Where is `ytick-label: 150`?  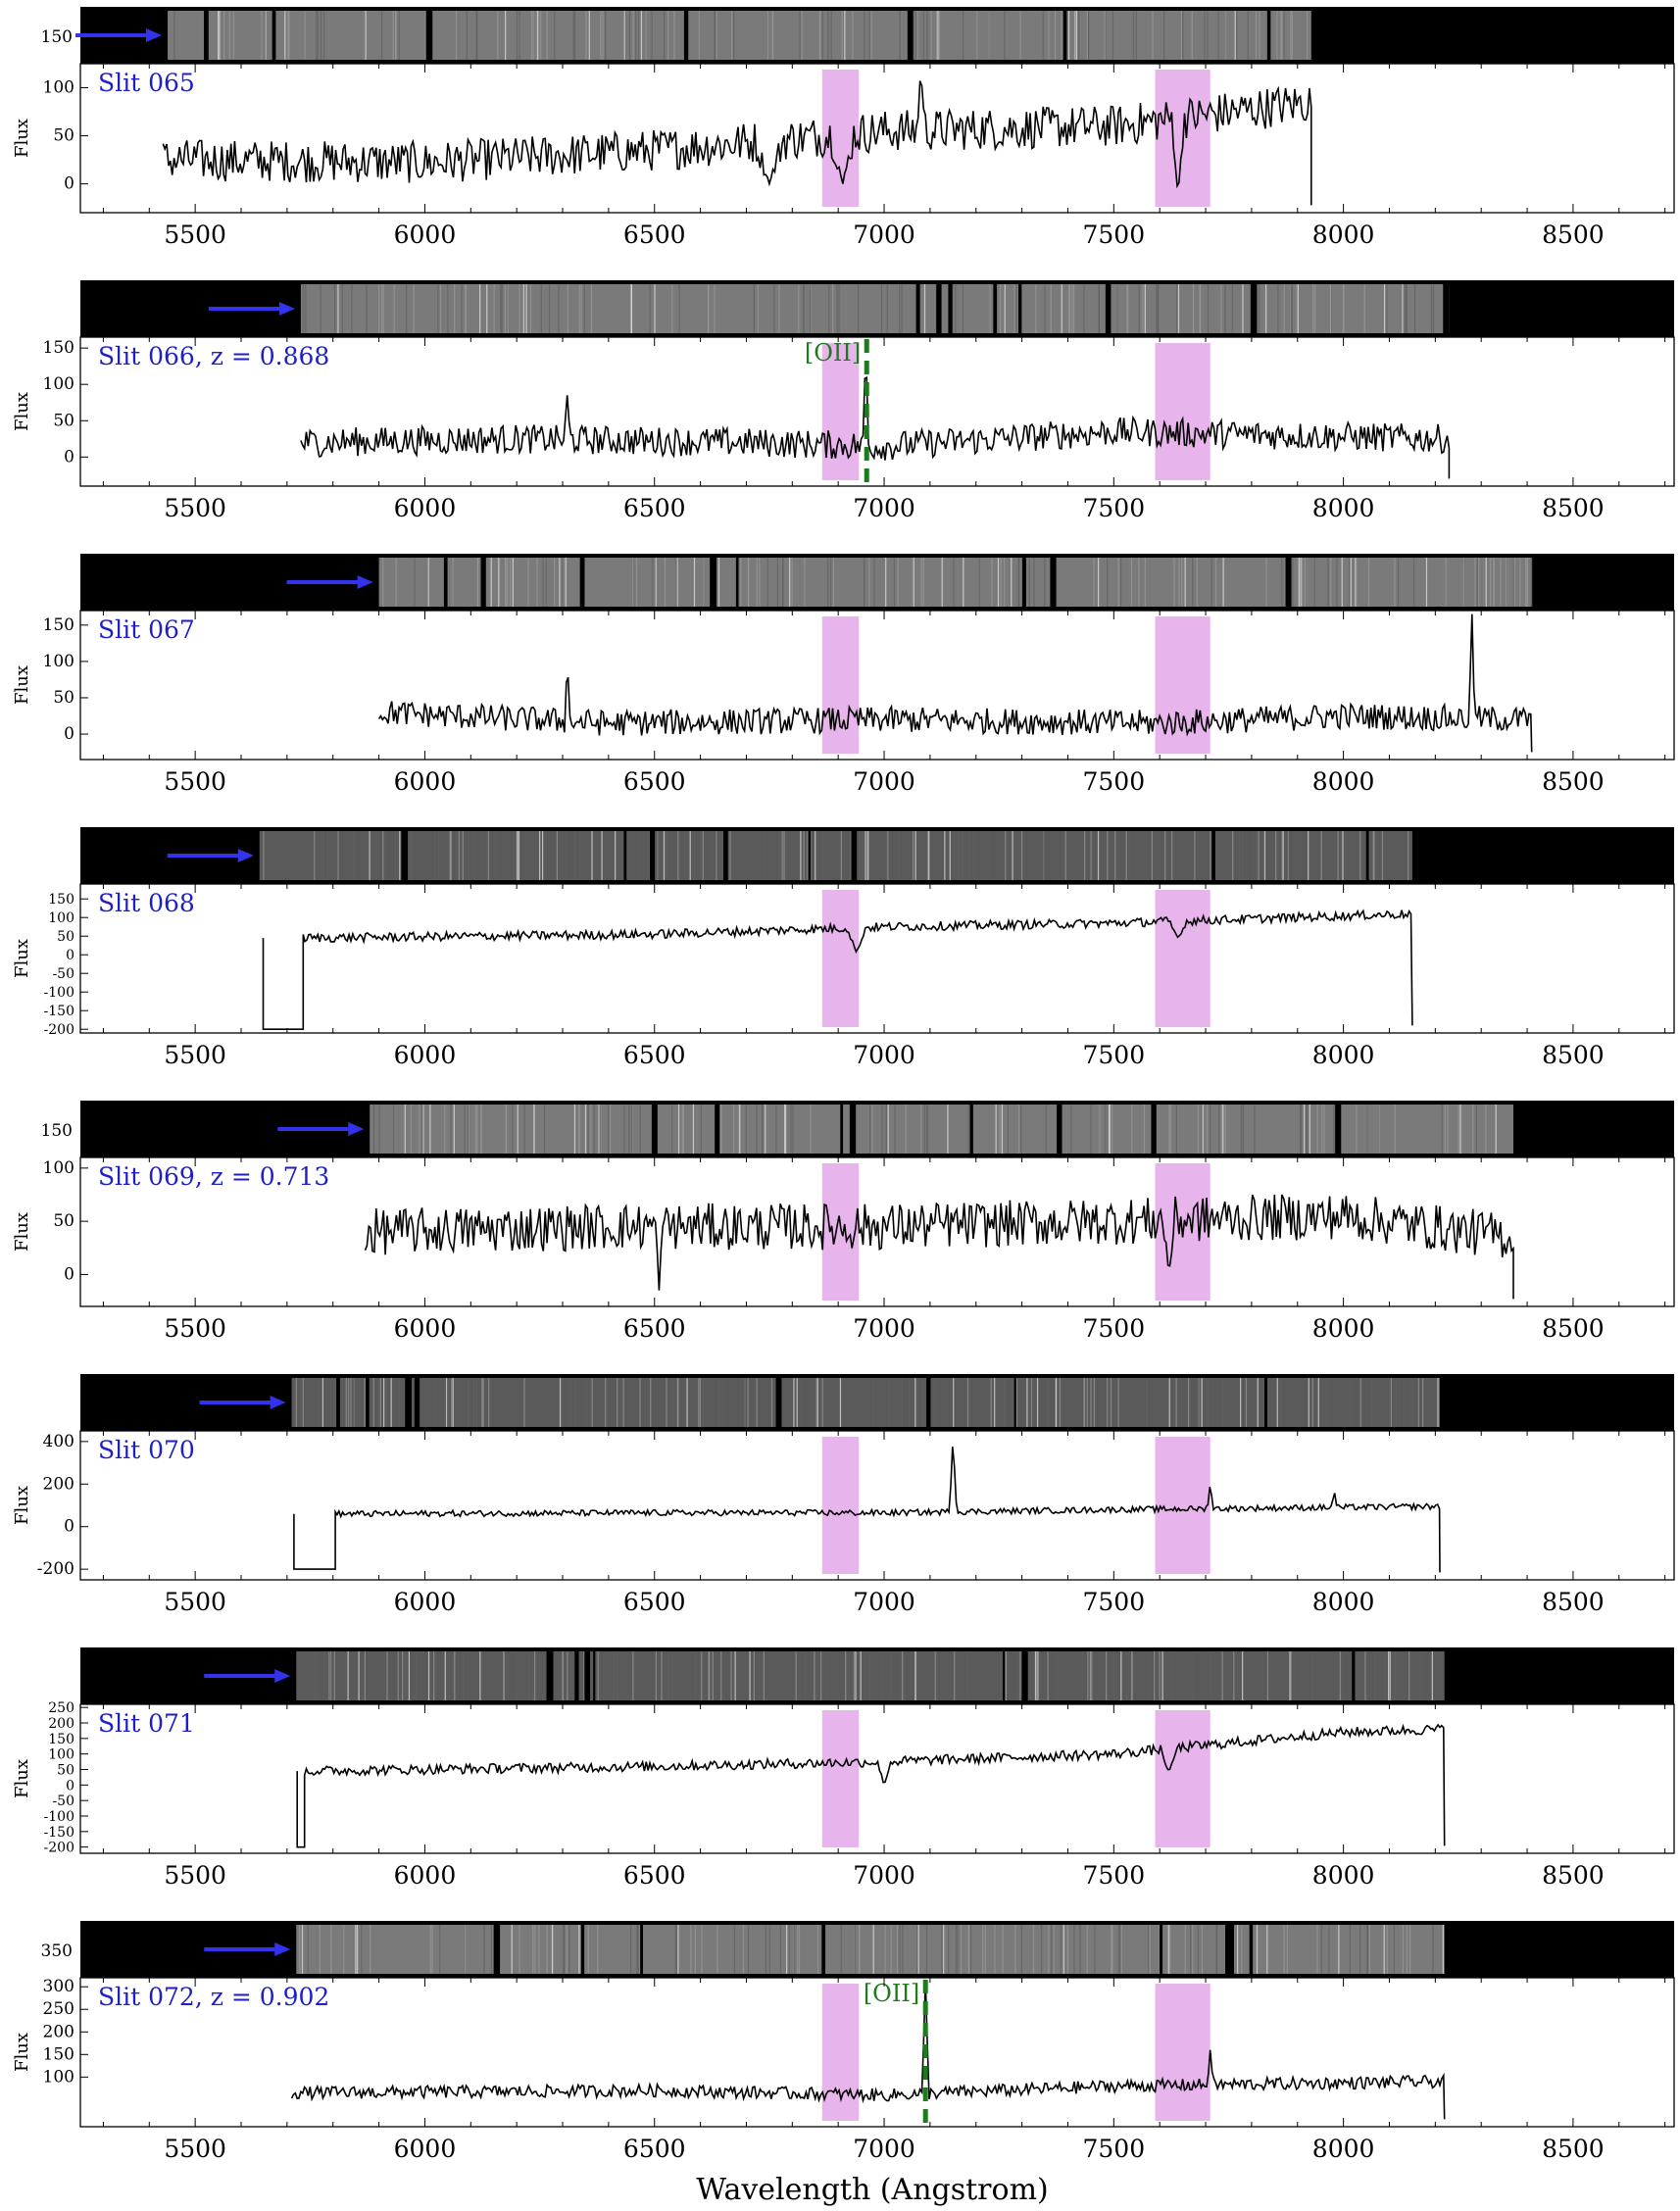 ytick-label: 150 is located at coordinates (58, 2054).